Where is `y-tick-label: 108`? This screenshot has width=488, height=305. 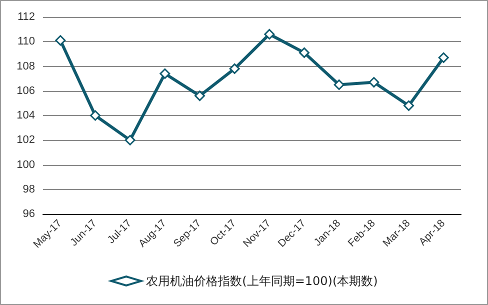
y-tick-label: 108 is located at coordinates (25, 66).